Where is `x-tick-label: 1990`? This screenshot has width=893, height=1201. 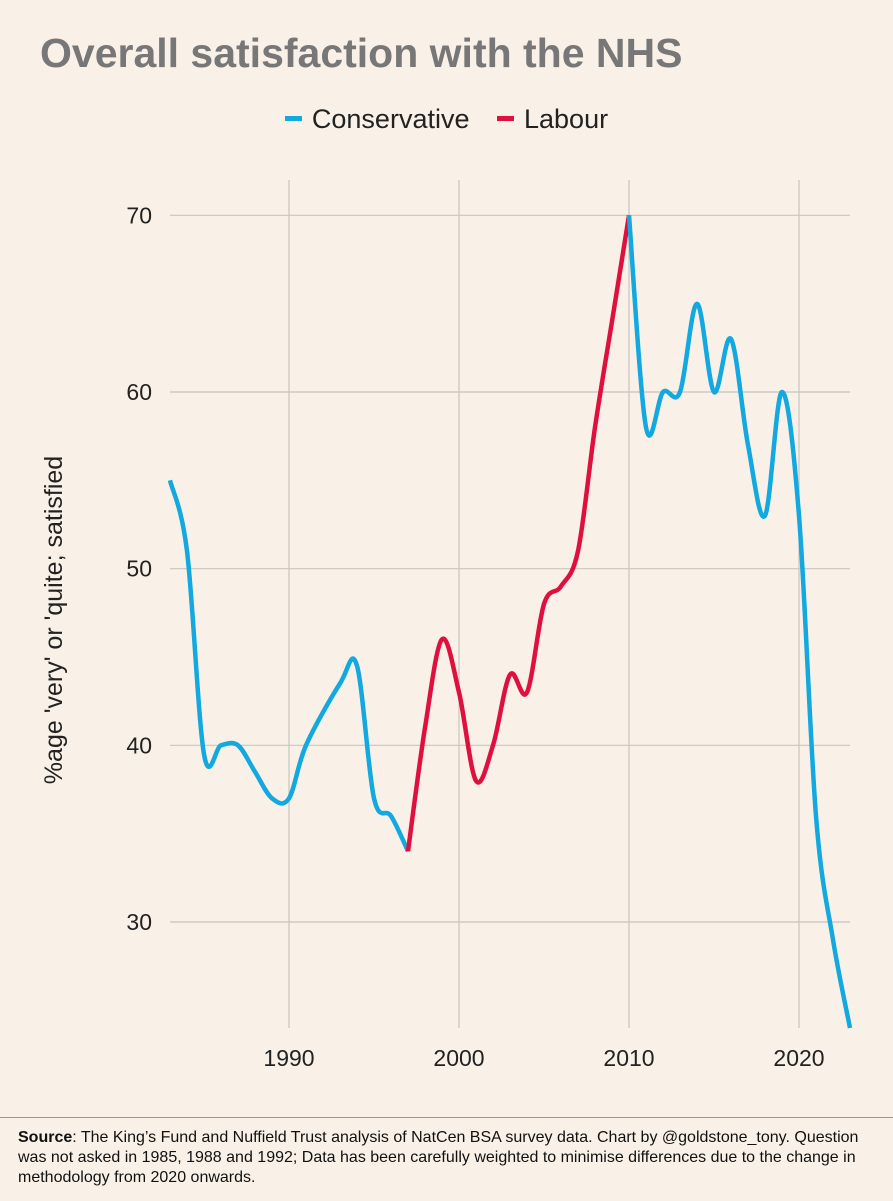 x-tick-label: 1990 is located at coordinates (288, 1058).